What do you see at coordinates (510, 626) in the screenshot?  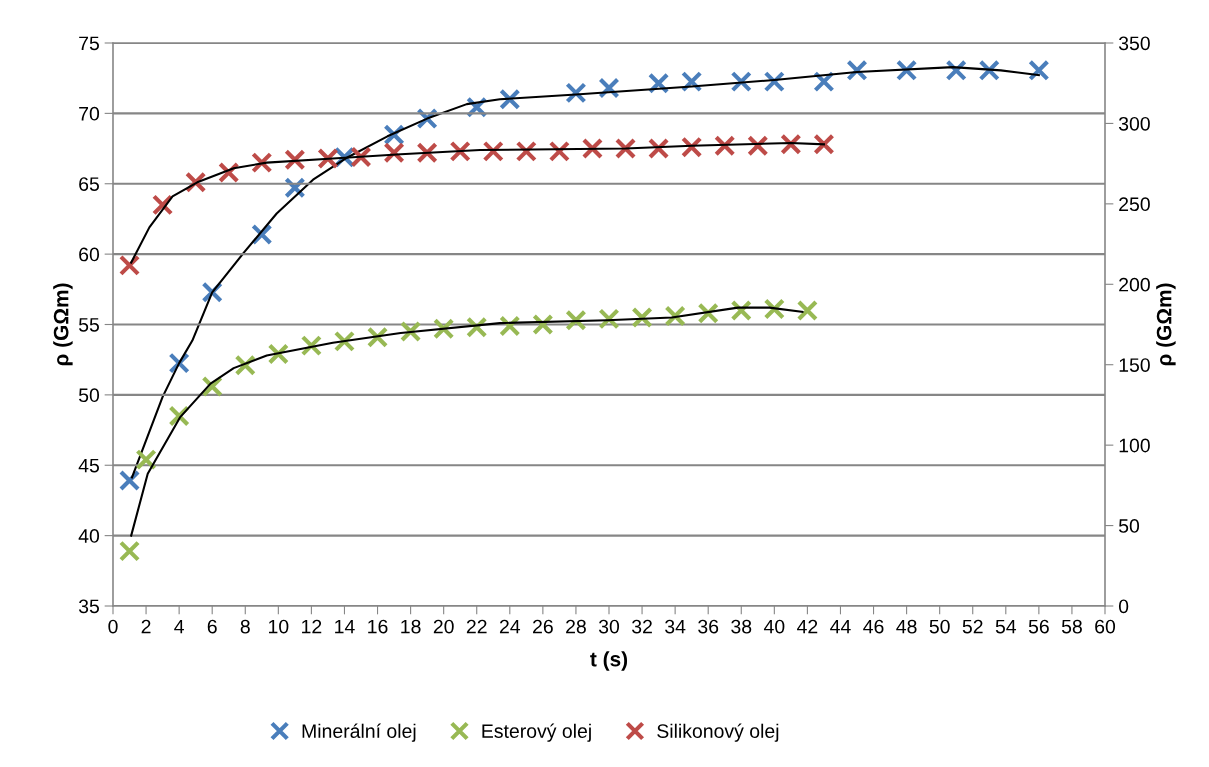 I see `x-tick-label: 24` at bounding box center [510, 626].